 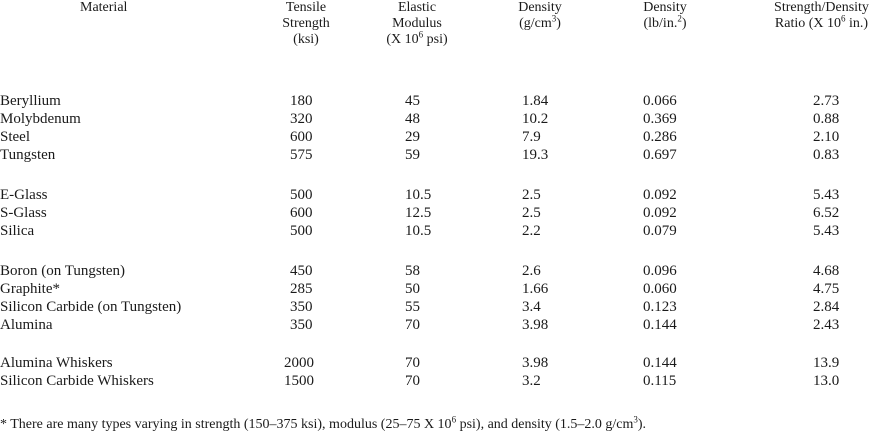 What do you see at coordinates (826, 363) in the screenshot?
I see `cell-ratio: 13.9` at bounding box center [826, 363].